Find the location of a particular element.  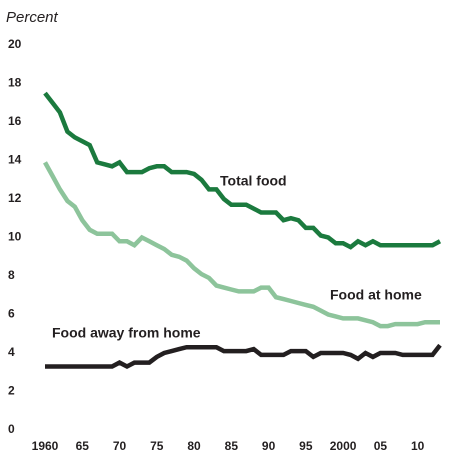

series-label: Food at home is located at coordinates (376, 295).